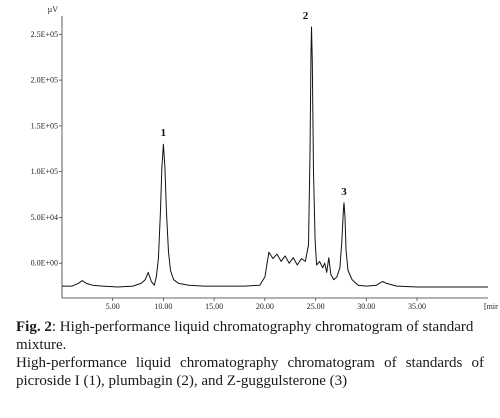  Describe the element at coordinates (344, 192) in the screenshot. I see `peak-label-3: 3` at that location.